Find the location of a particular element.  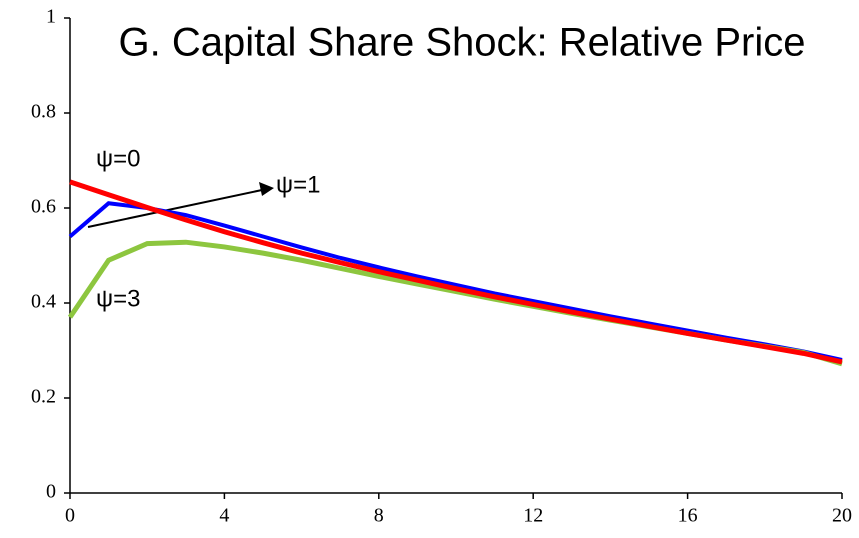

series-label: ψ=3 is located at coordinates (118, 298).